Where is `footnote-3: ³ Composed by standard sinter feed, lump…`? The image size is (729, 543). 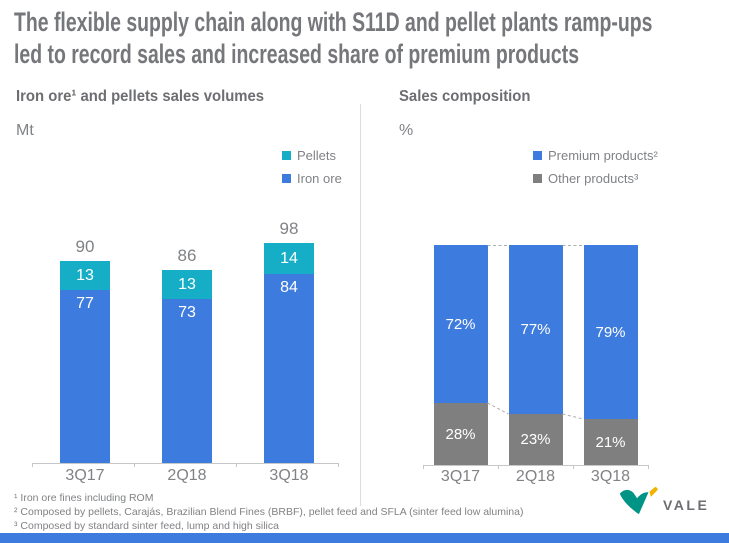
footnote-3: ³ Composed by standard sinter feed, lump… is located at coordinates (146, 526).